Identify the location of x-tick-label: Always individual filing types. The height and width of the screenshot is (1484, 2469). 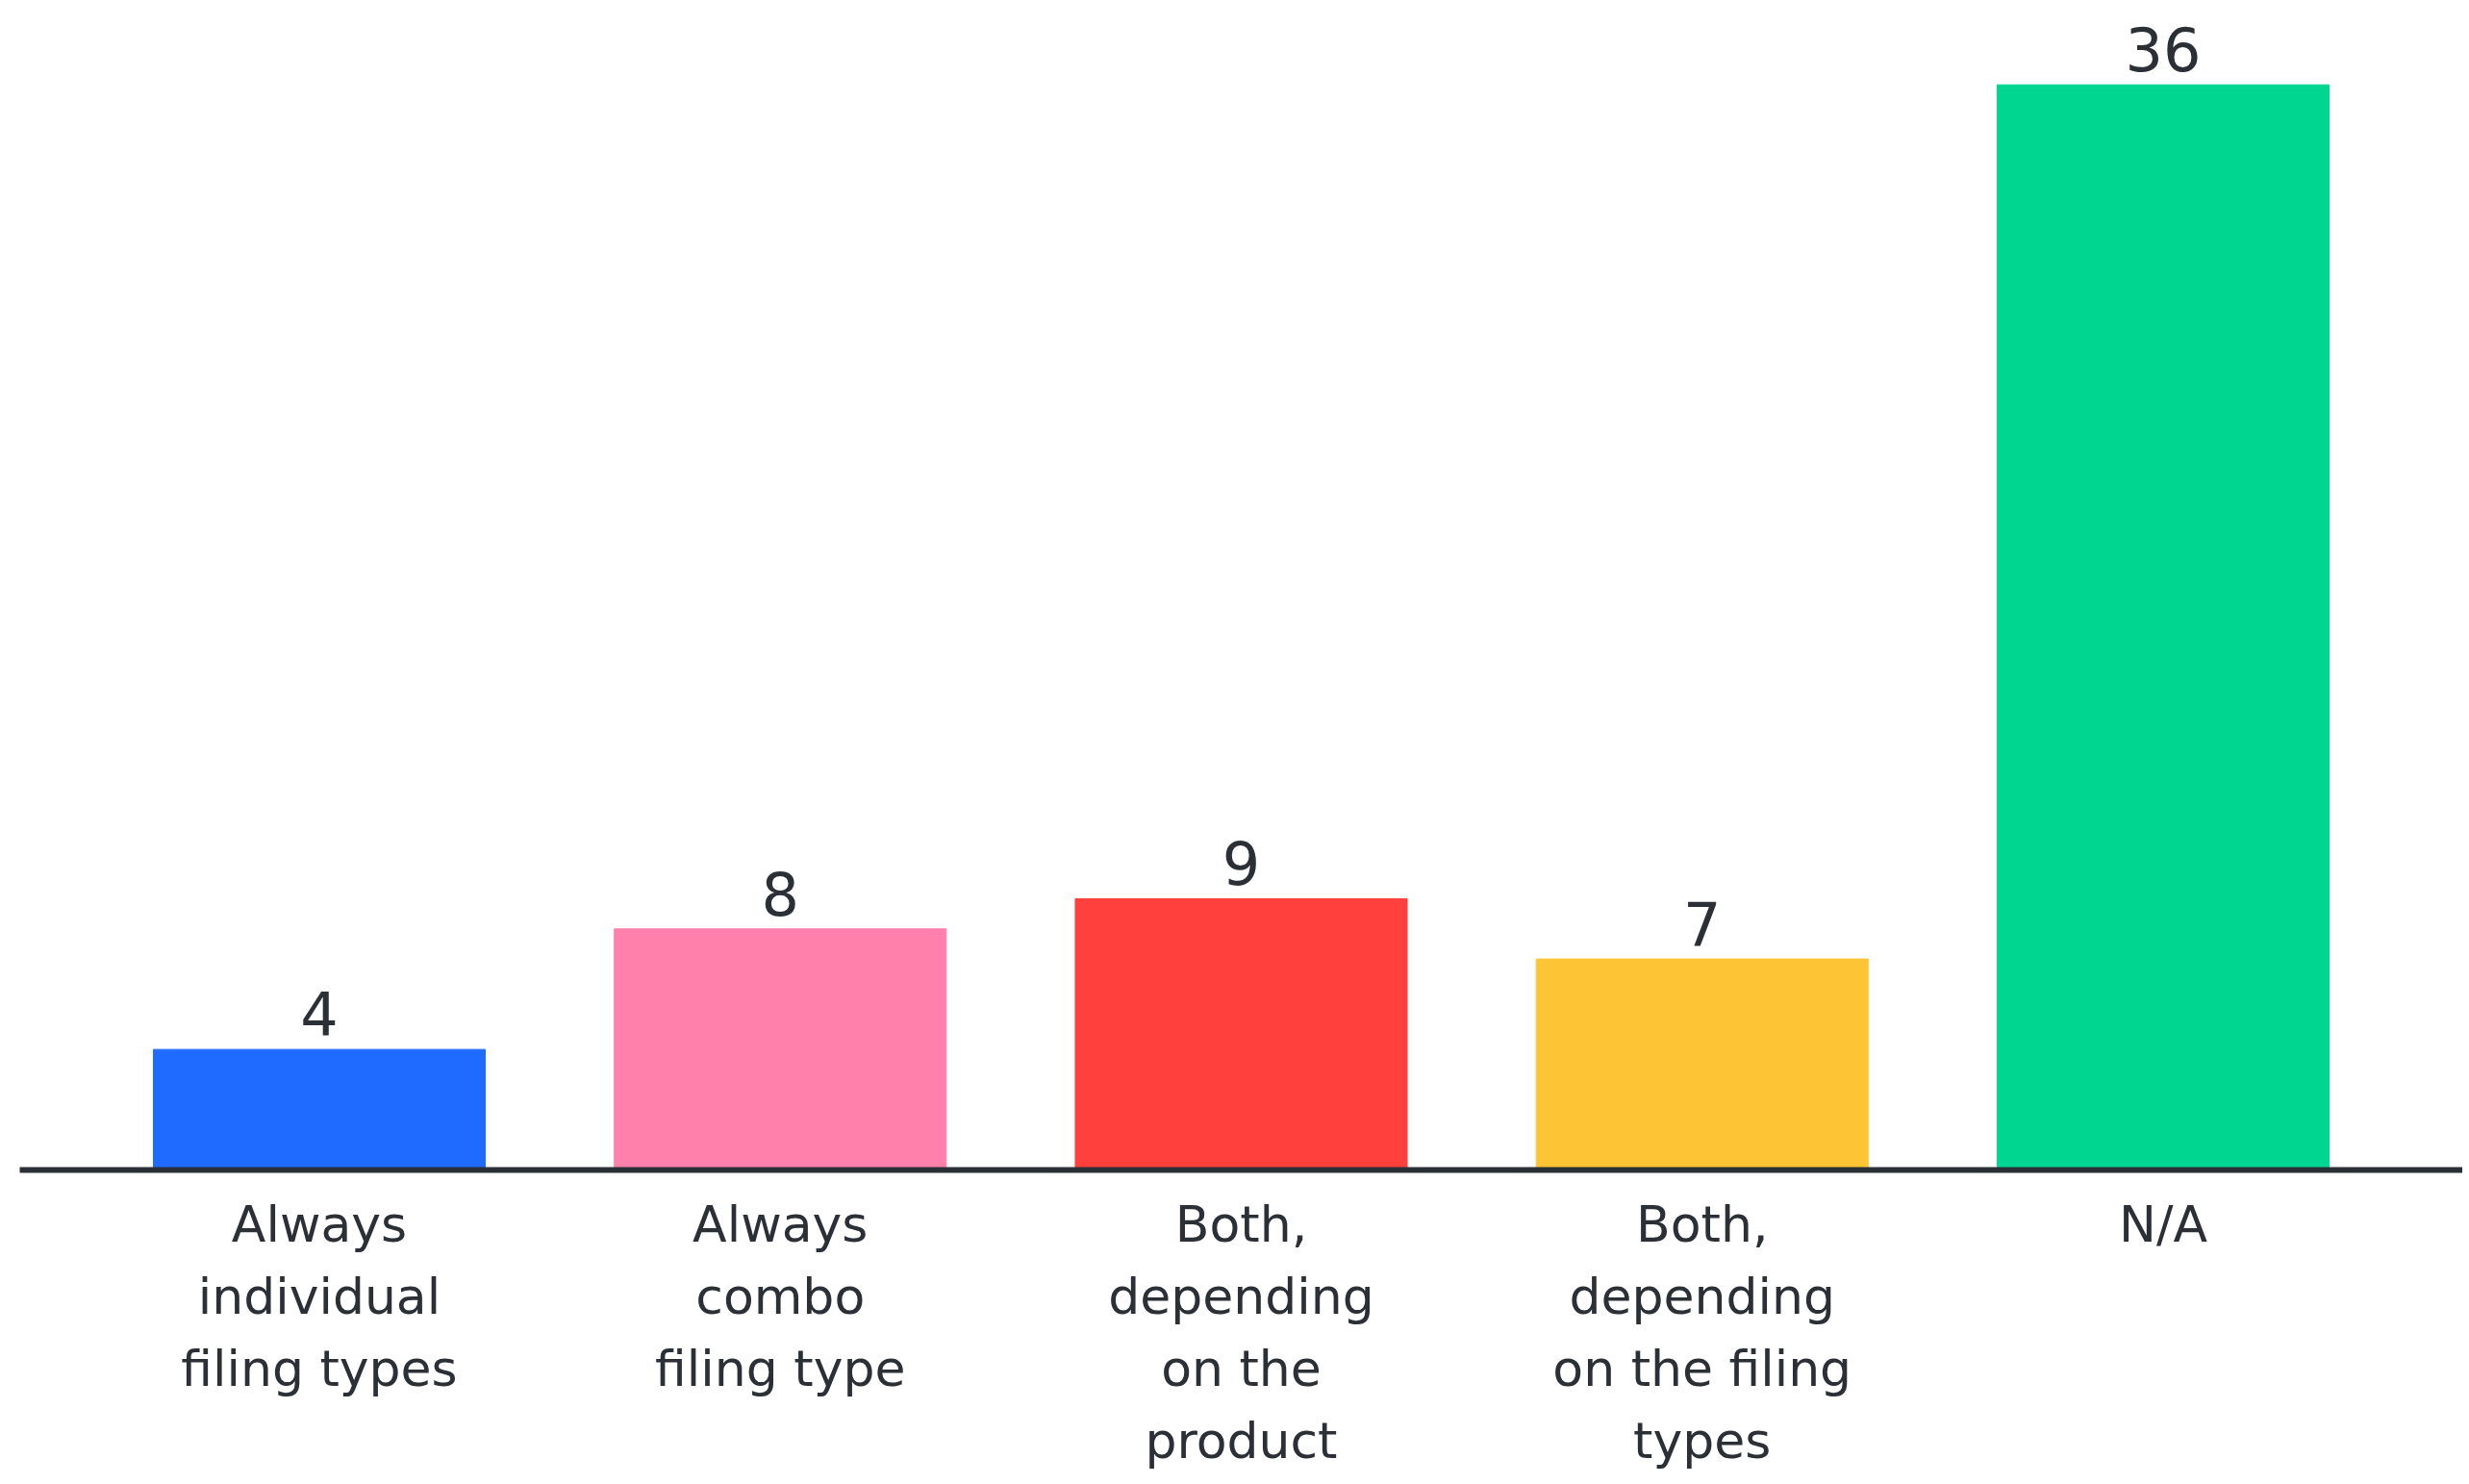
(320, 1296).